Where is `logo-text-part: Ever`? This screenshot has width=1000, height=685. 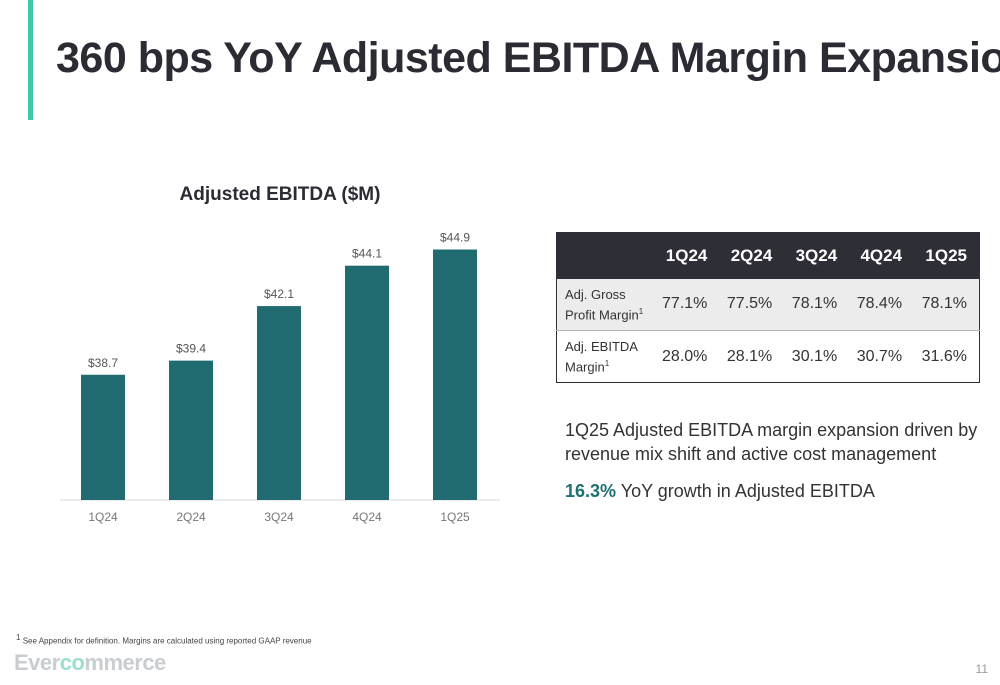
logo-text-part: Ever is located at coordinates (37, 662).